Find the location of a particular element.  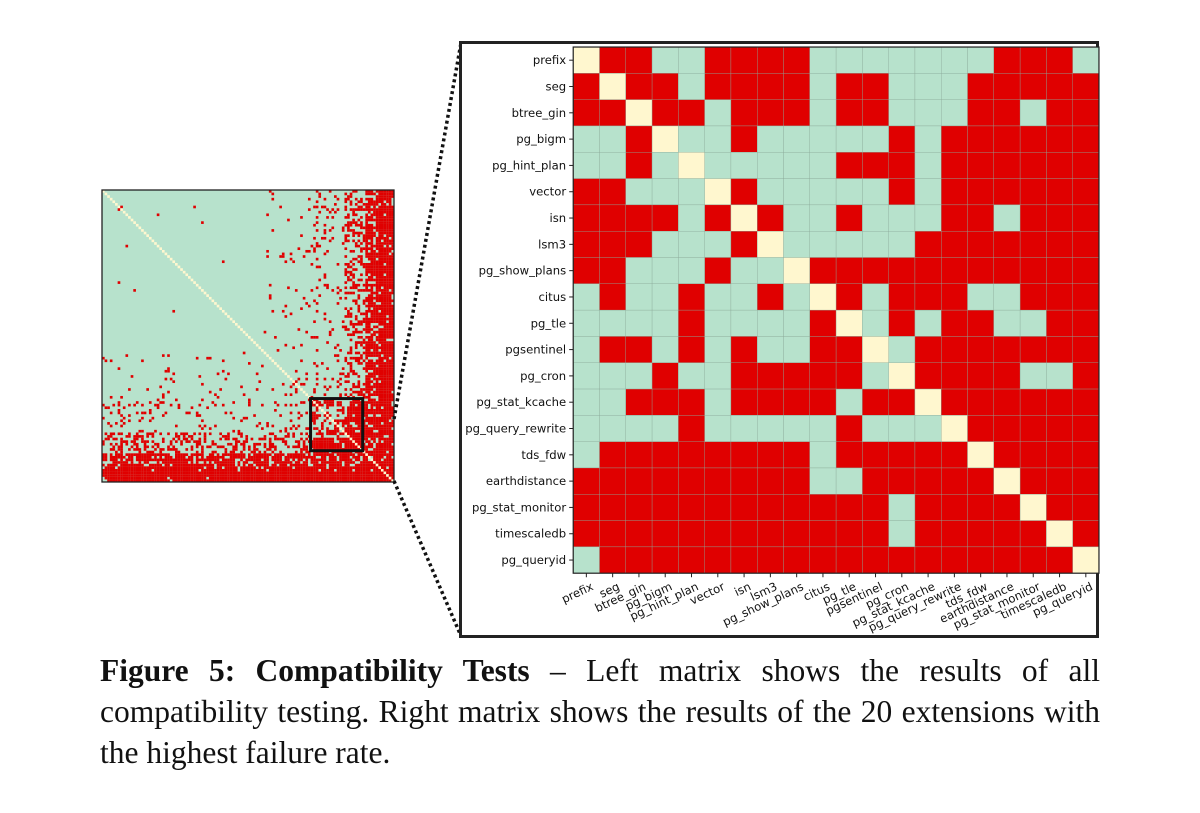

cell-pg_show_plans-pg_bigm is located at coordinates (665, 270).